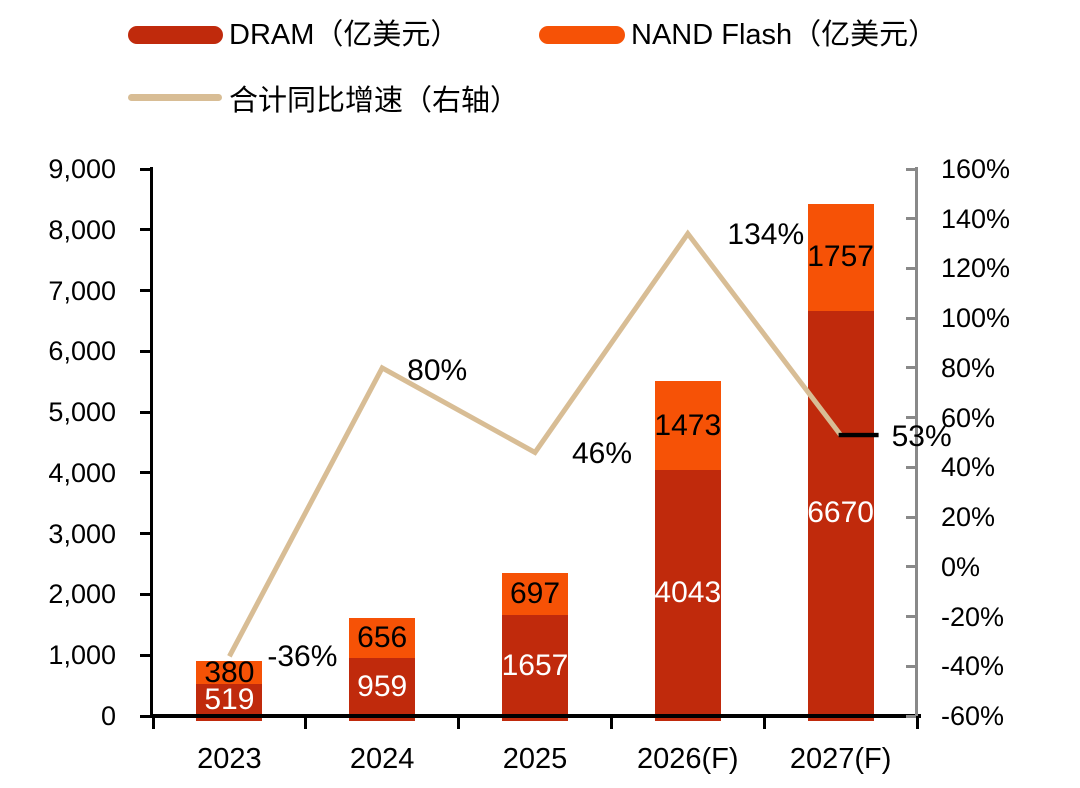  I want to click on dram-value-label: 6670, so click(840, 513).